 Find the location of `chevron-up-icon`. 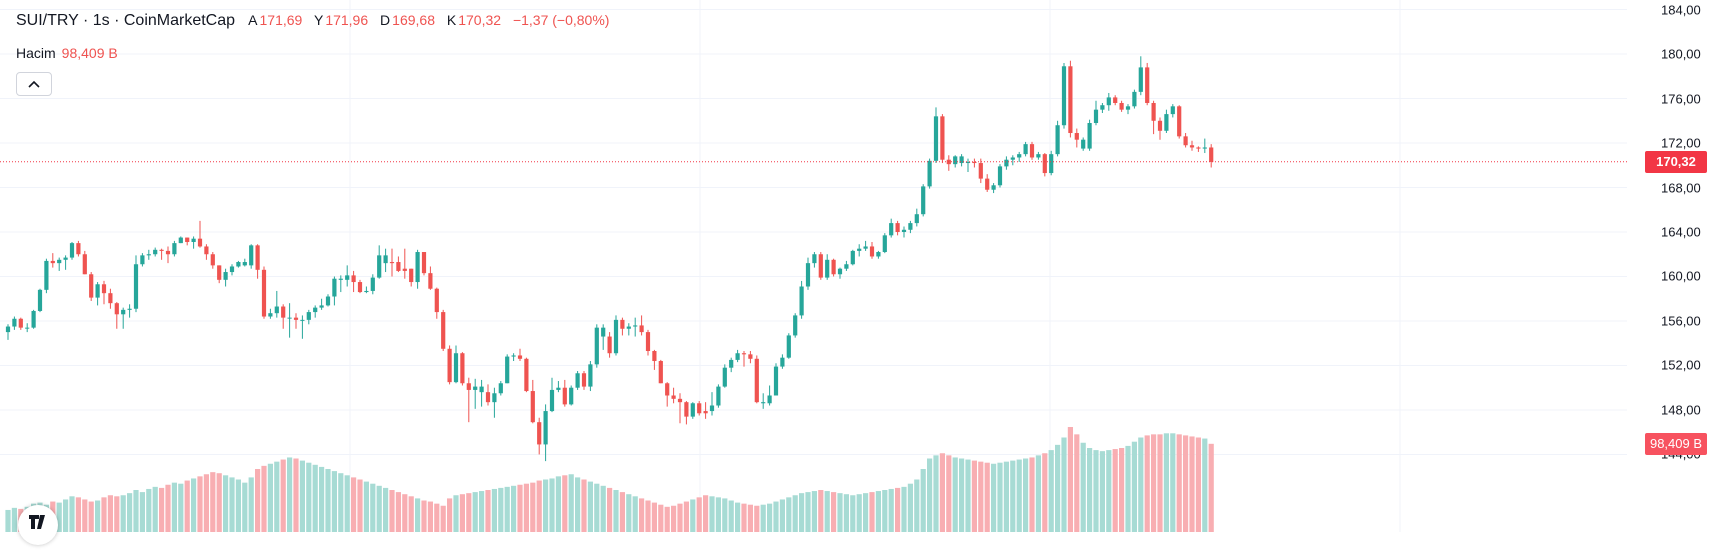

chevron-up-icon is located at coordinates (34, 84).